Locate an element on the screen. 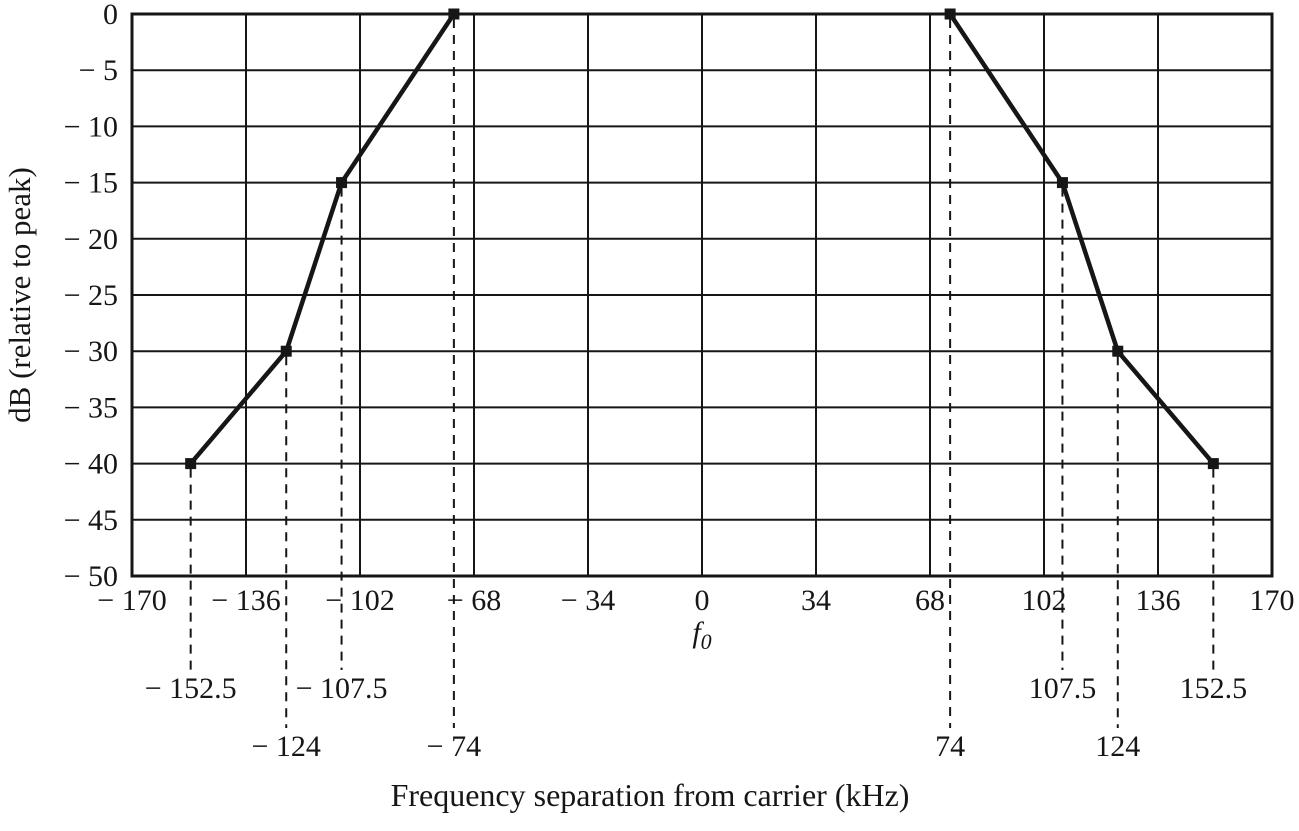  y-tick-label: − 25 is located at coordinates (91, 295).